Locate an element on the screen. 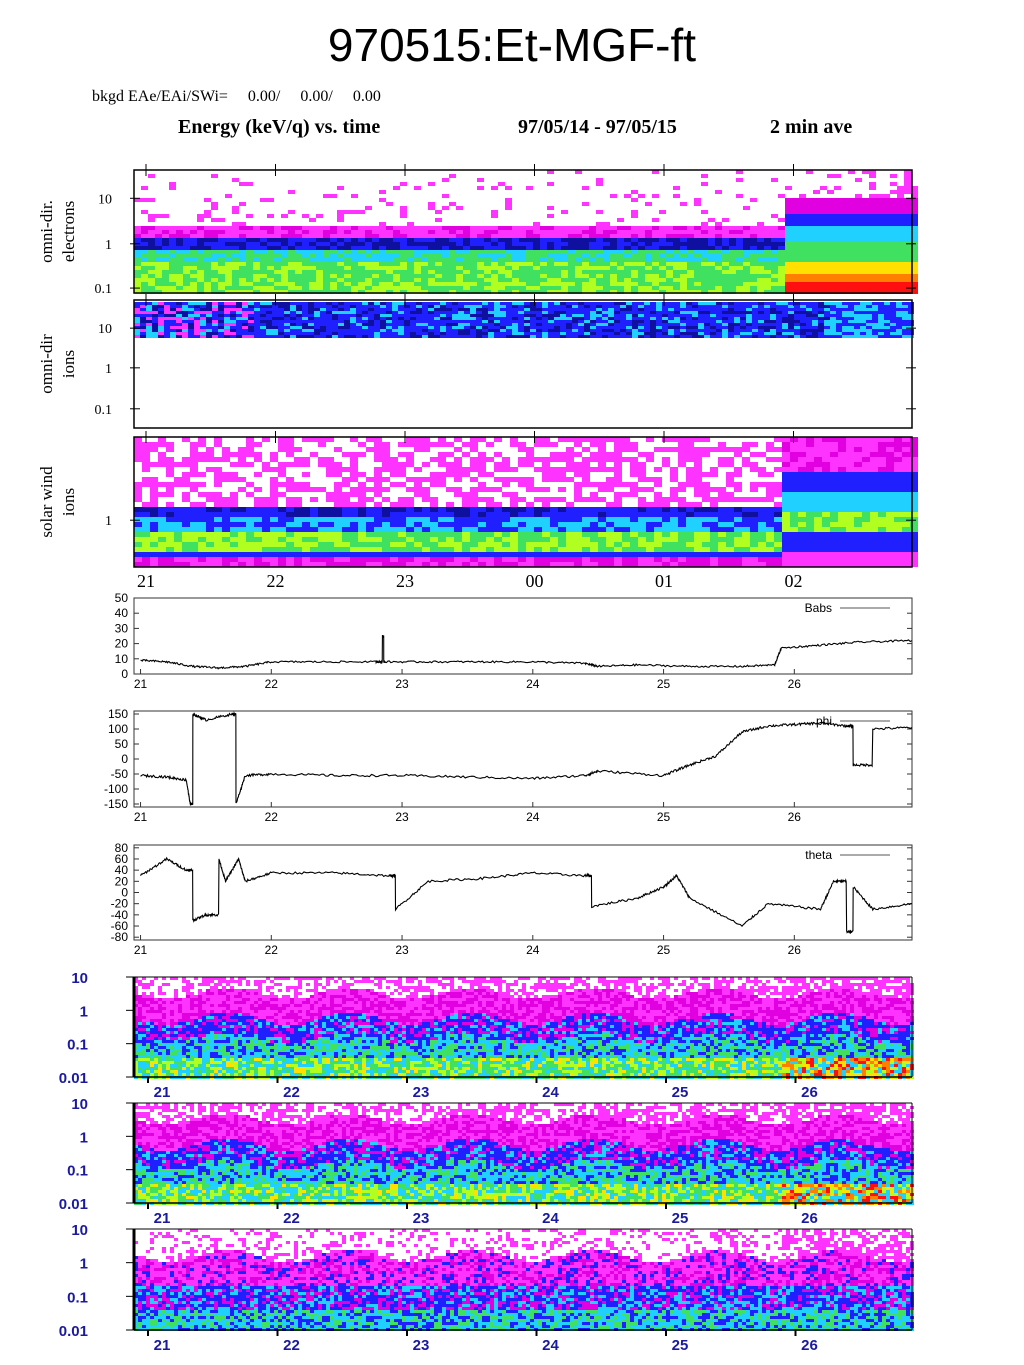 This screenshot has width=1024, height=1365. spectrum-panel-3-x-tick-label-5: 26 is located at coordinates (809, 1345).